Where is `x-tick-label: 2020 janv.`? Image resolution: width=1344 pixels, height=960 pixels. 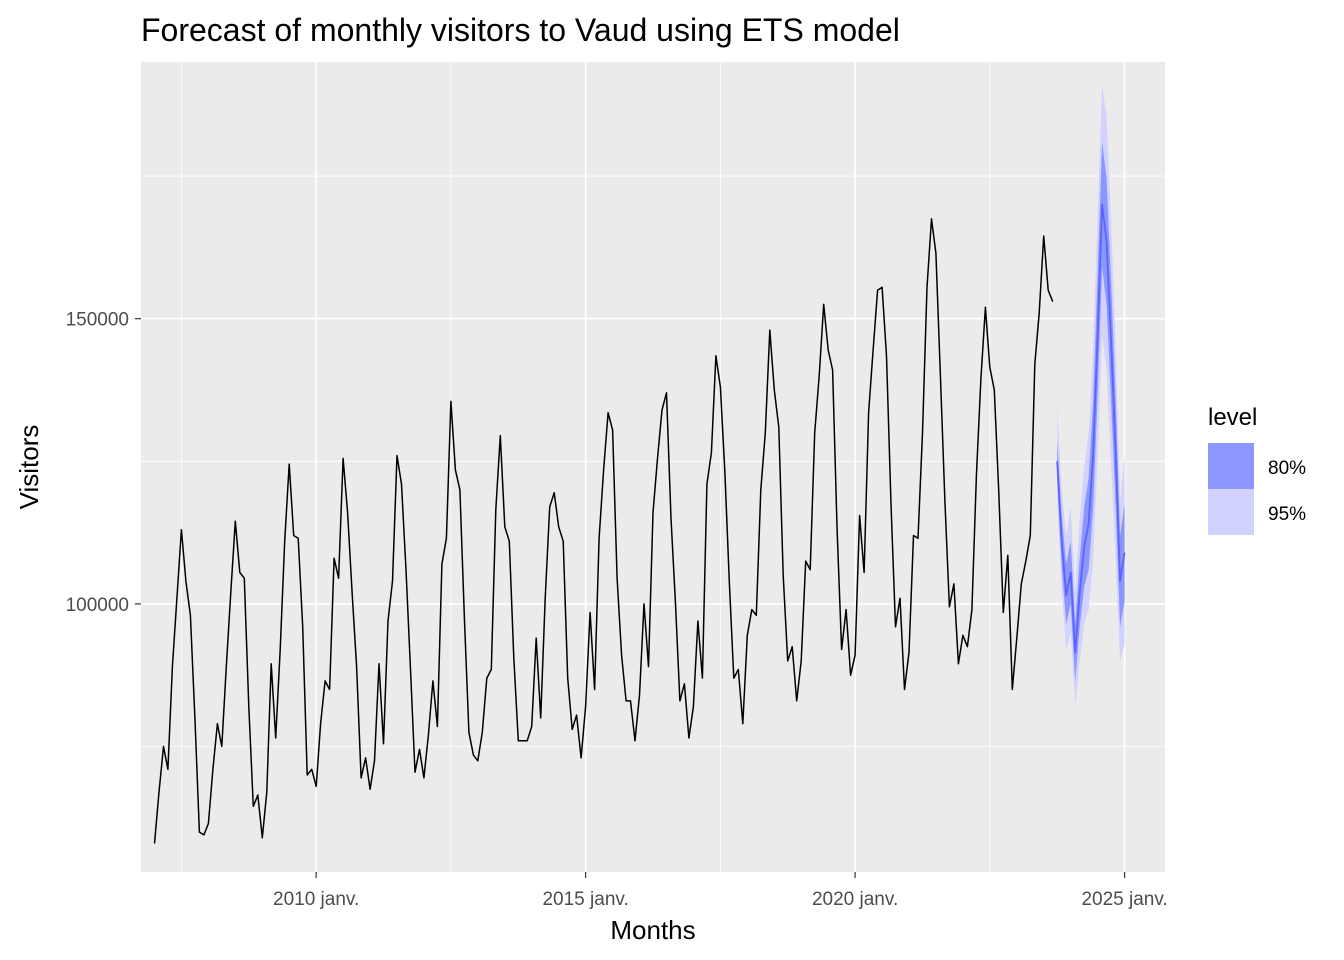
x-tick-label: 2020 janv. is located at coordinates (855, 899).